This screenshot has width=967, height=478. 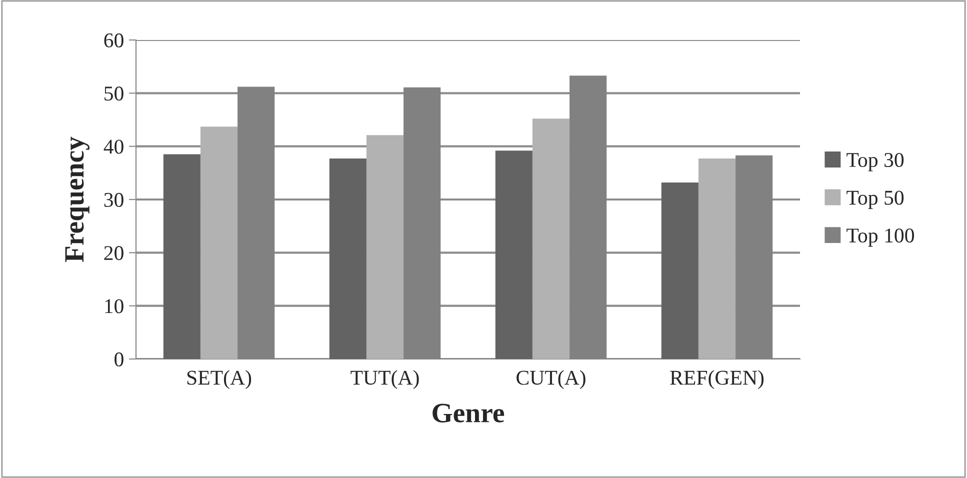 I want to click on y-tick-label: 60, so click(x=114, y=40).